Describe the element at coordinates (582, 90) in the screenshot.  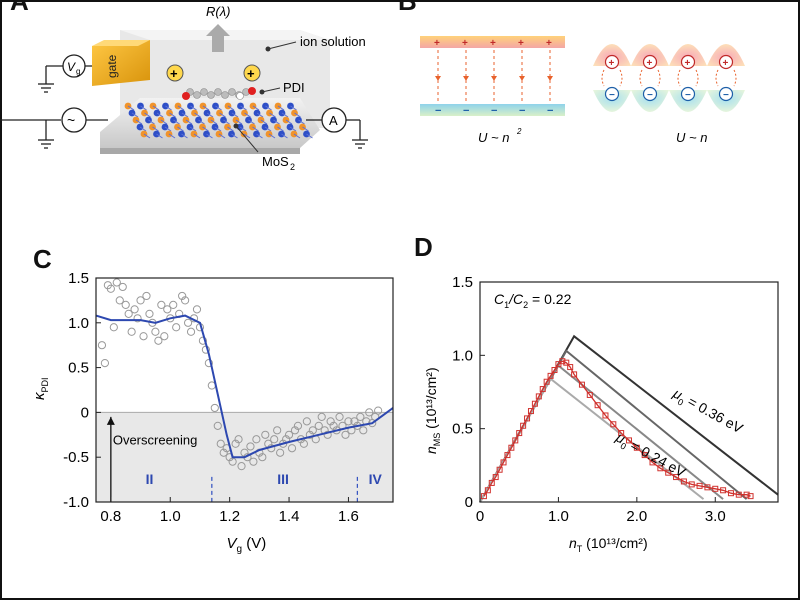
I see `screening-schematic: + − + − + − + − + − U ~ n 2 + − + − + − + − U ~ n` at that location.